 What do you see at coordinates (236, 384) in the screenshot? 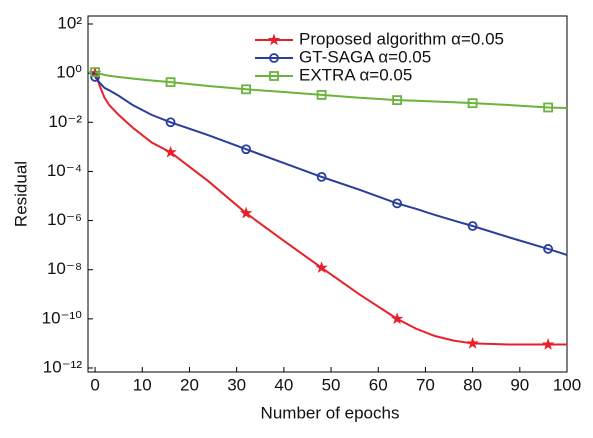
I see `x-tick-label: 30` at bounding box center [236, 384].